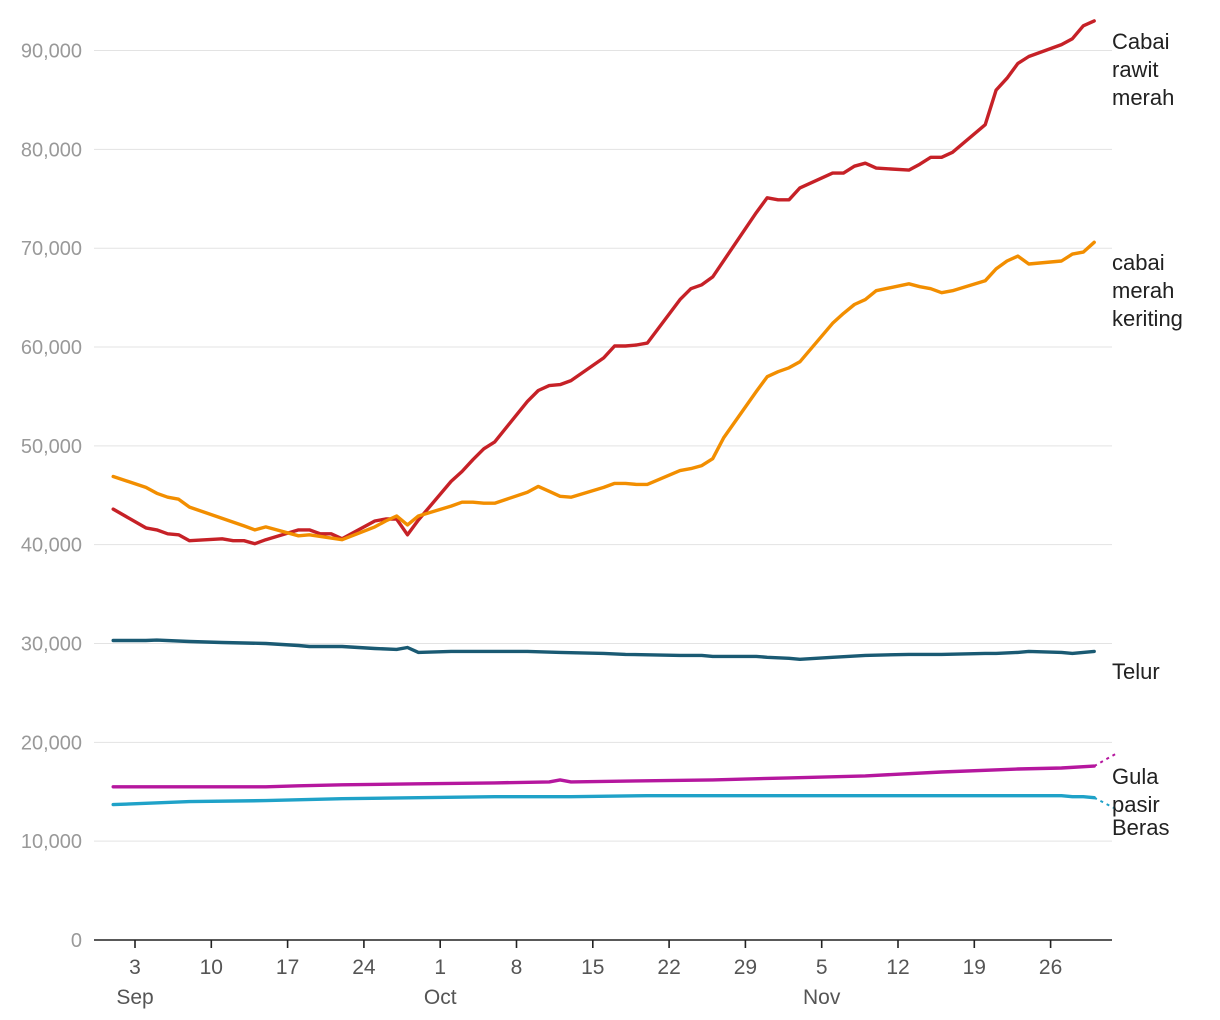 The width and height of the screenshot is (1220, 1020). Describe the element at coordinates (440, 967) in the screenshot. I see `x-tick-label: 1` at that location.